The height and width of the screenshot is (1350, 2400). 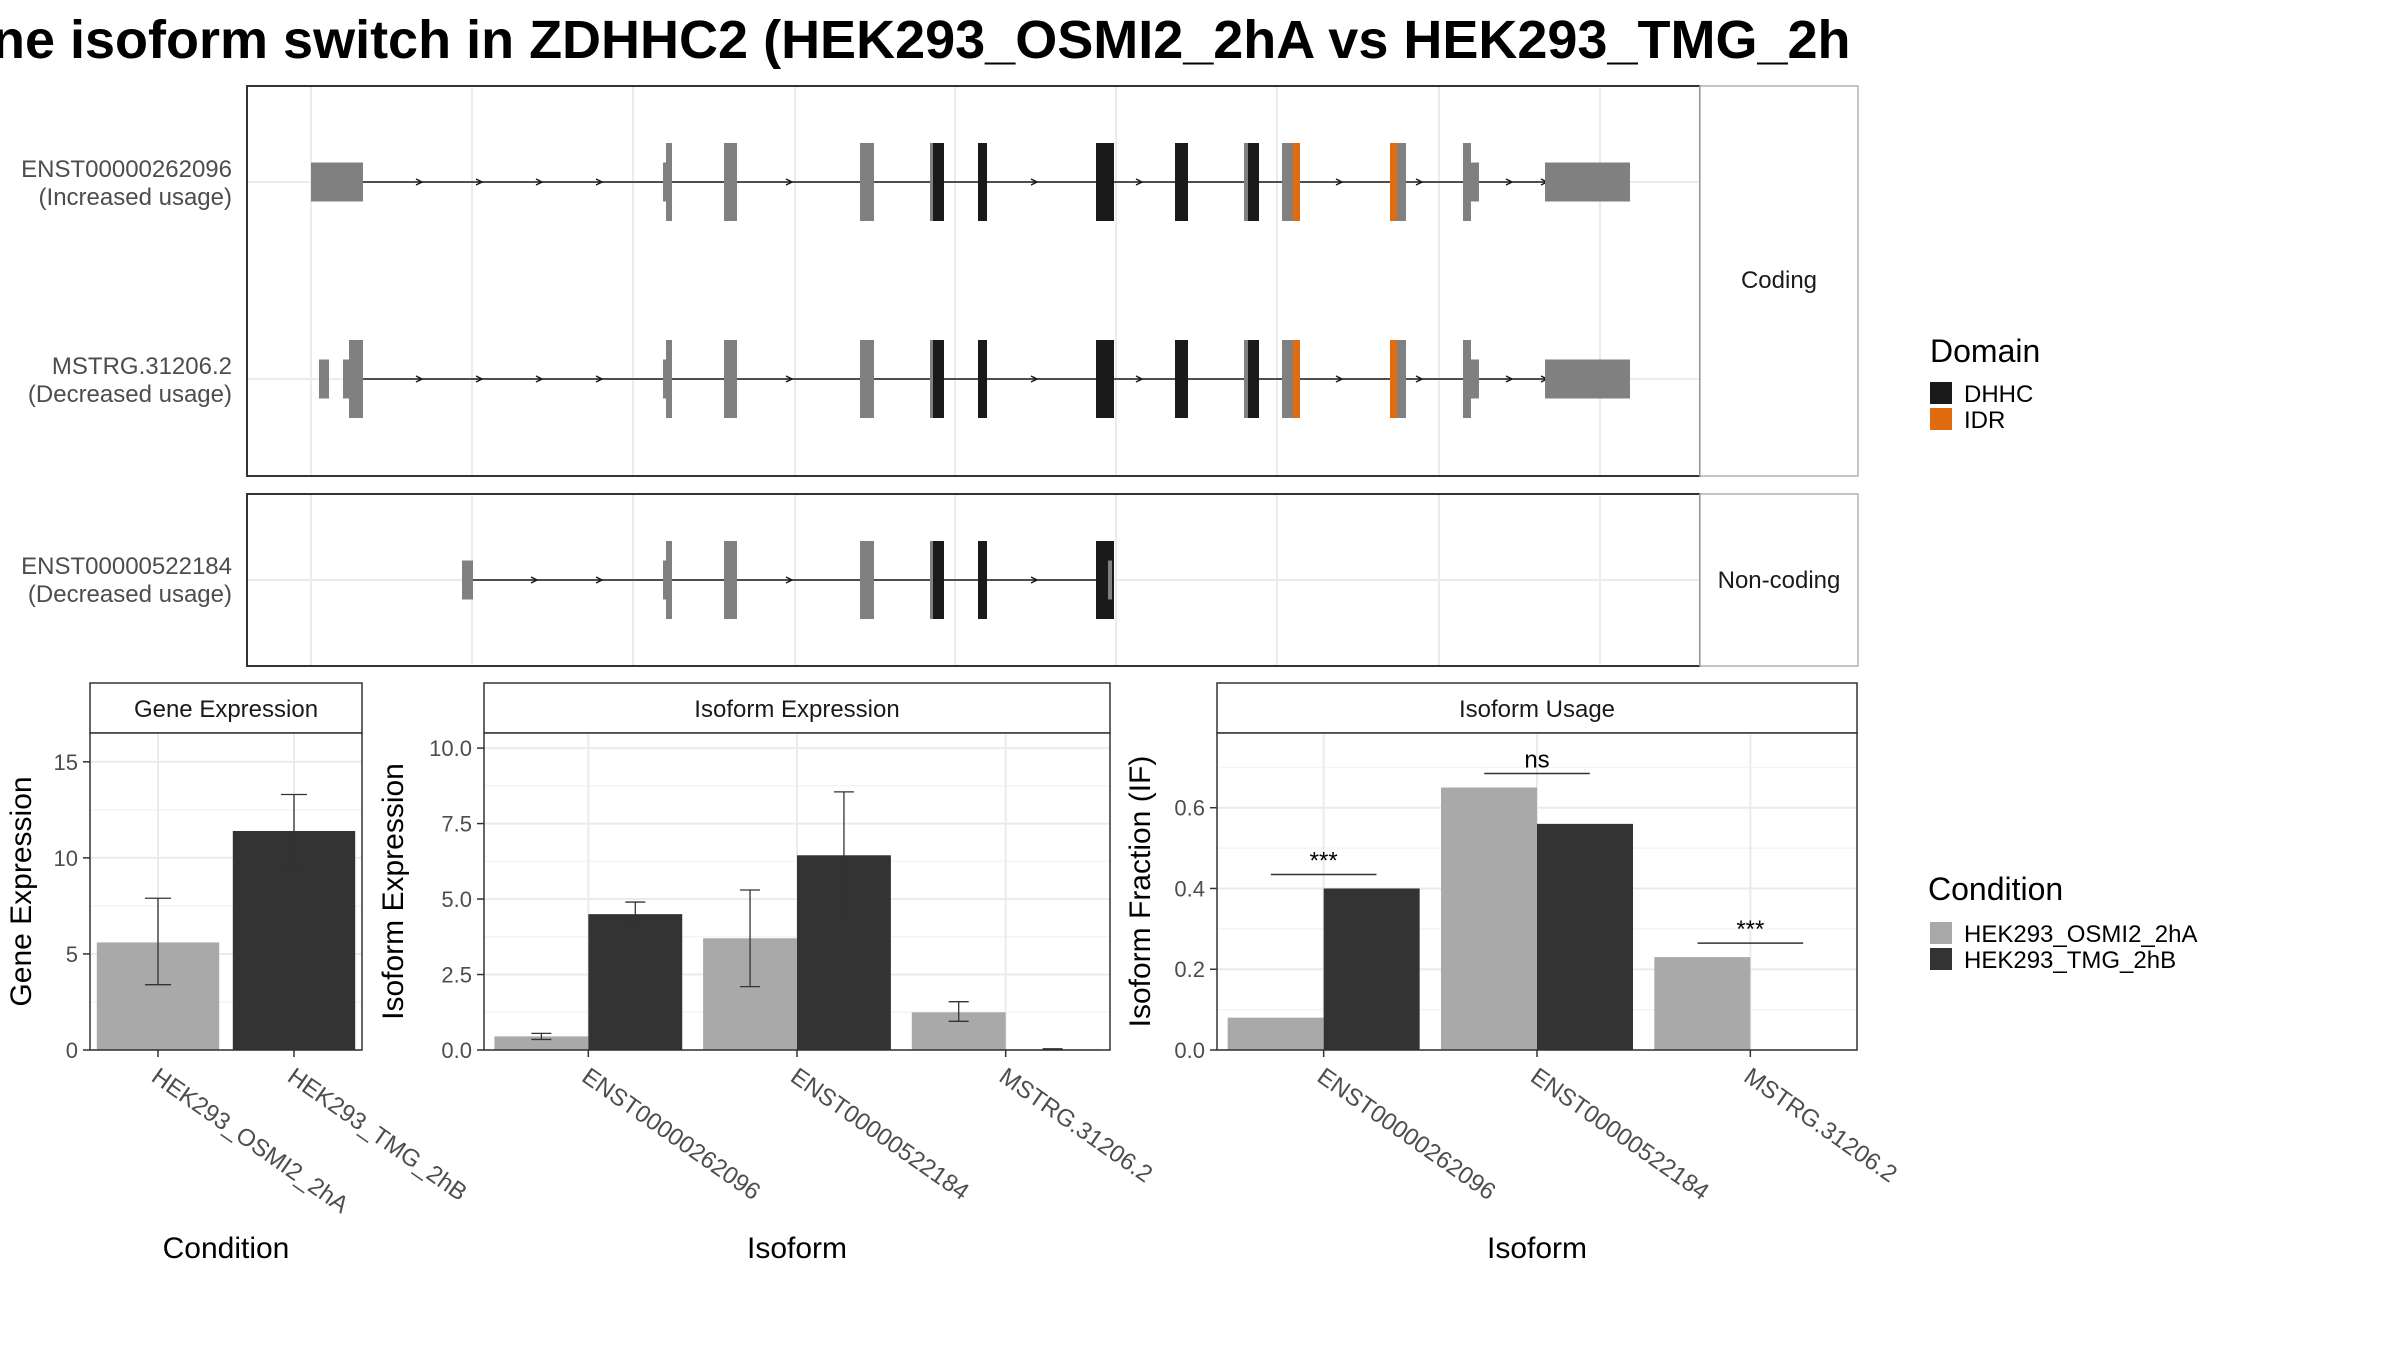 What do you see at coordinates (226, 891) in the screenshot?
I see `panel-border` at bounding box center [226, 891].